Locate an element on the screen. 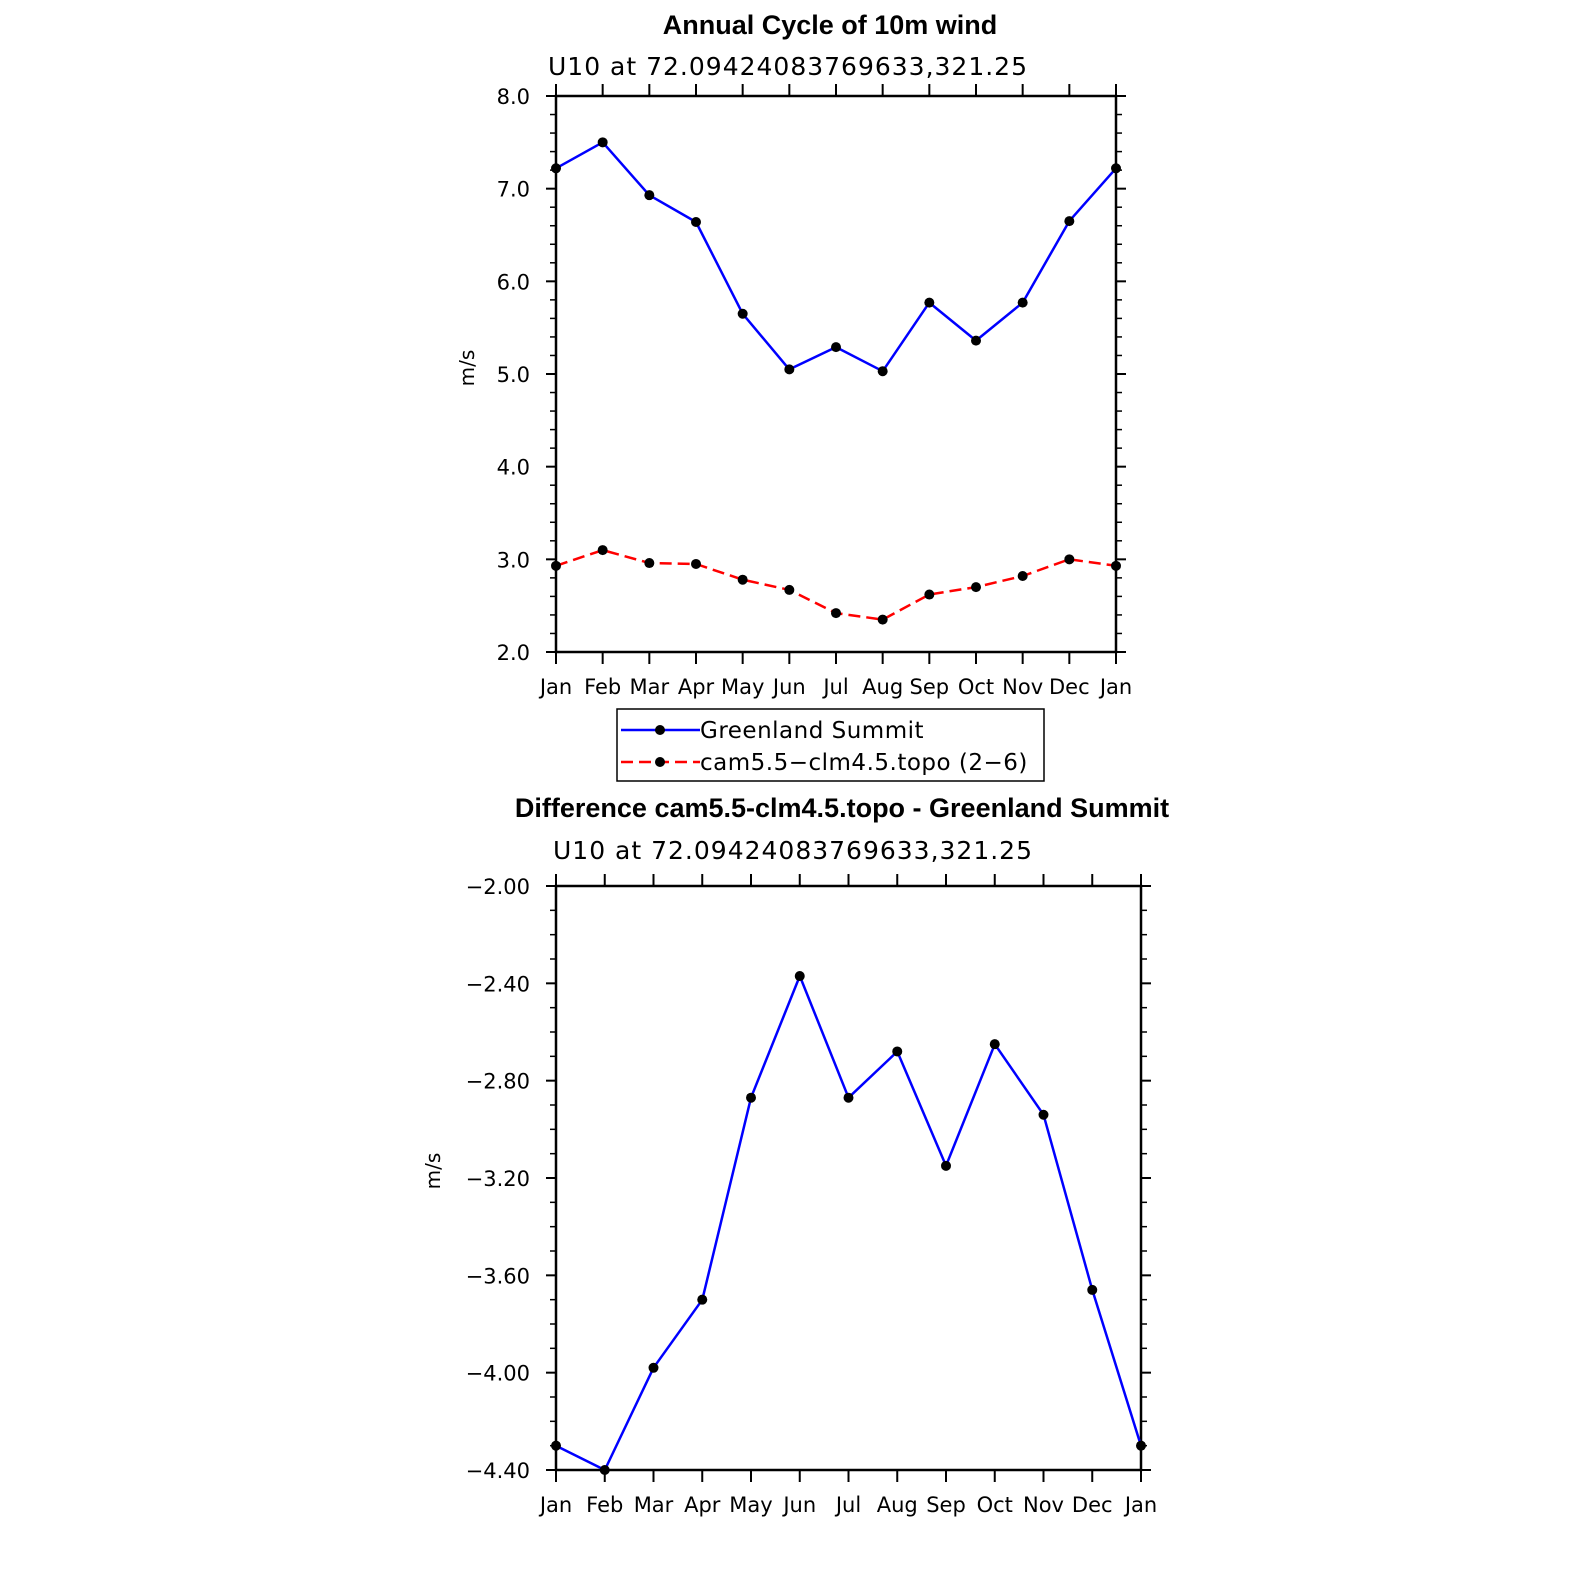 The image size is (1574, 1574). y-tick-label: −3.60 is located at coordinates (498, 1276).